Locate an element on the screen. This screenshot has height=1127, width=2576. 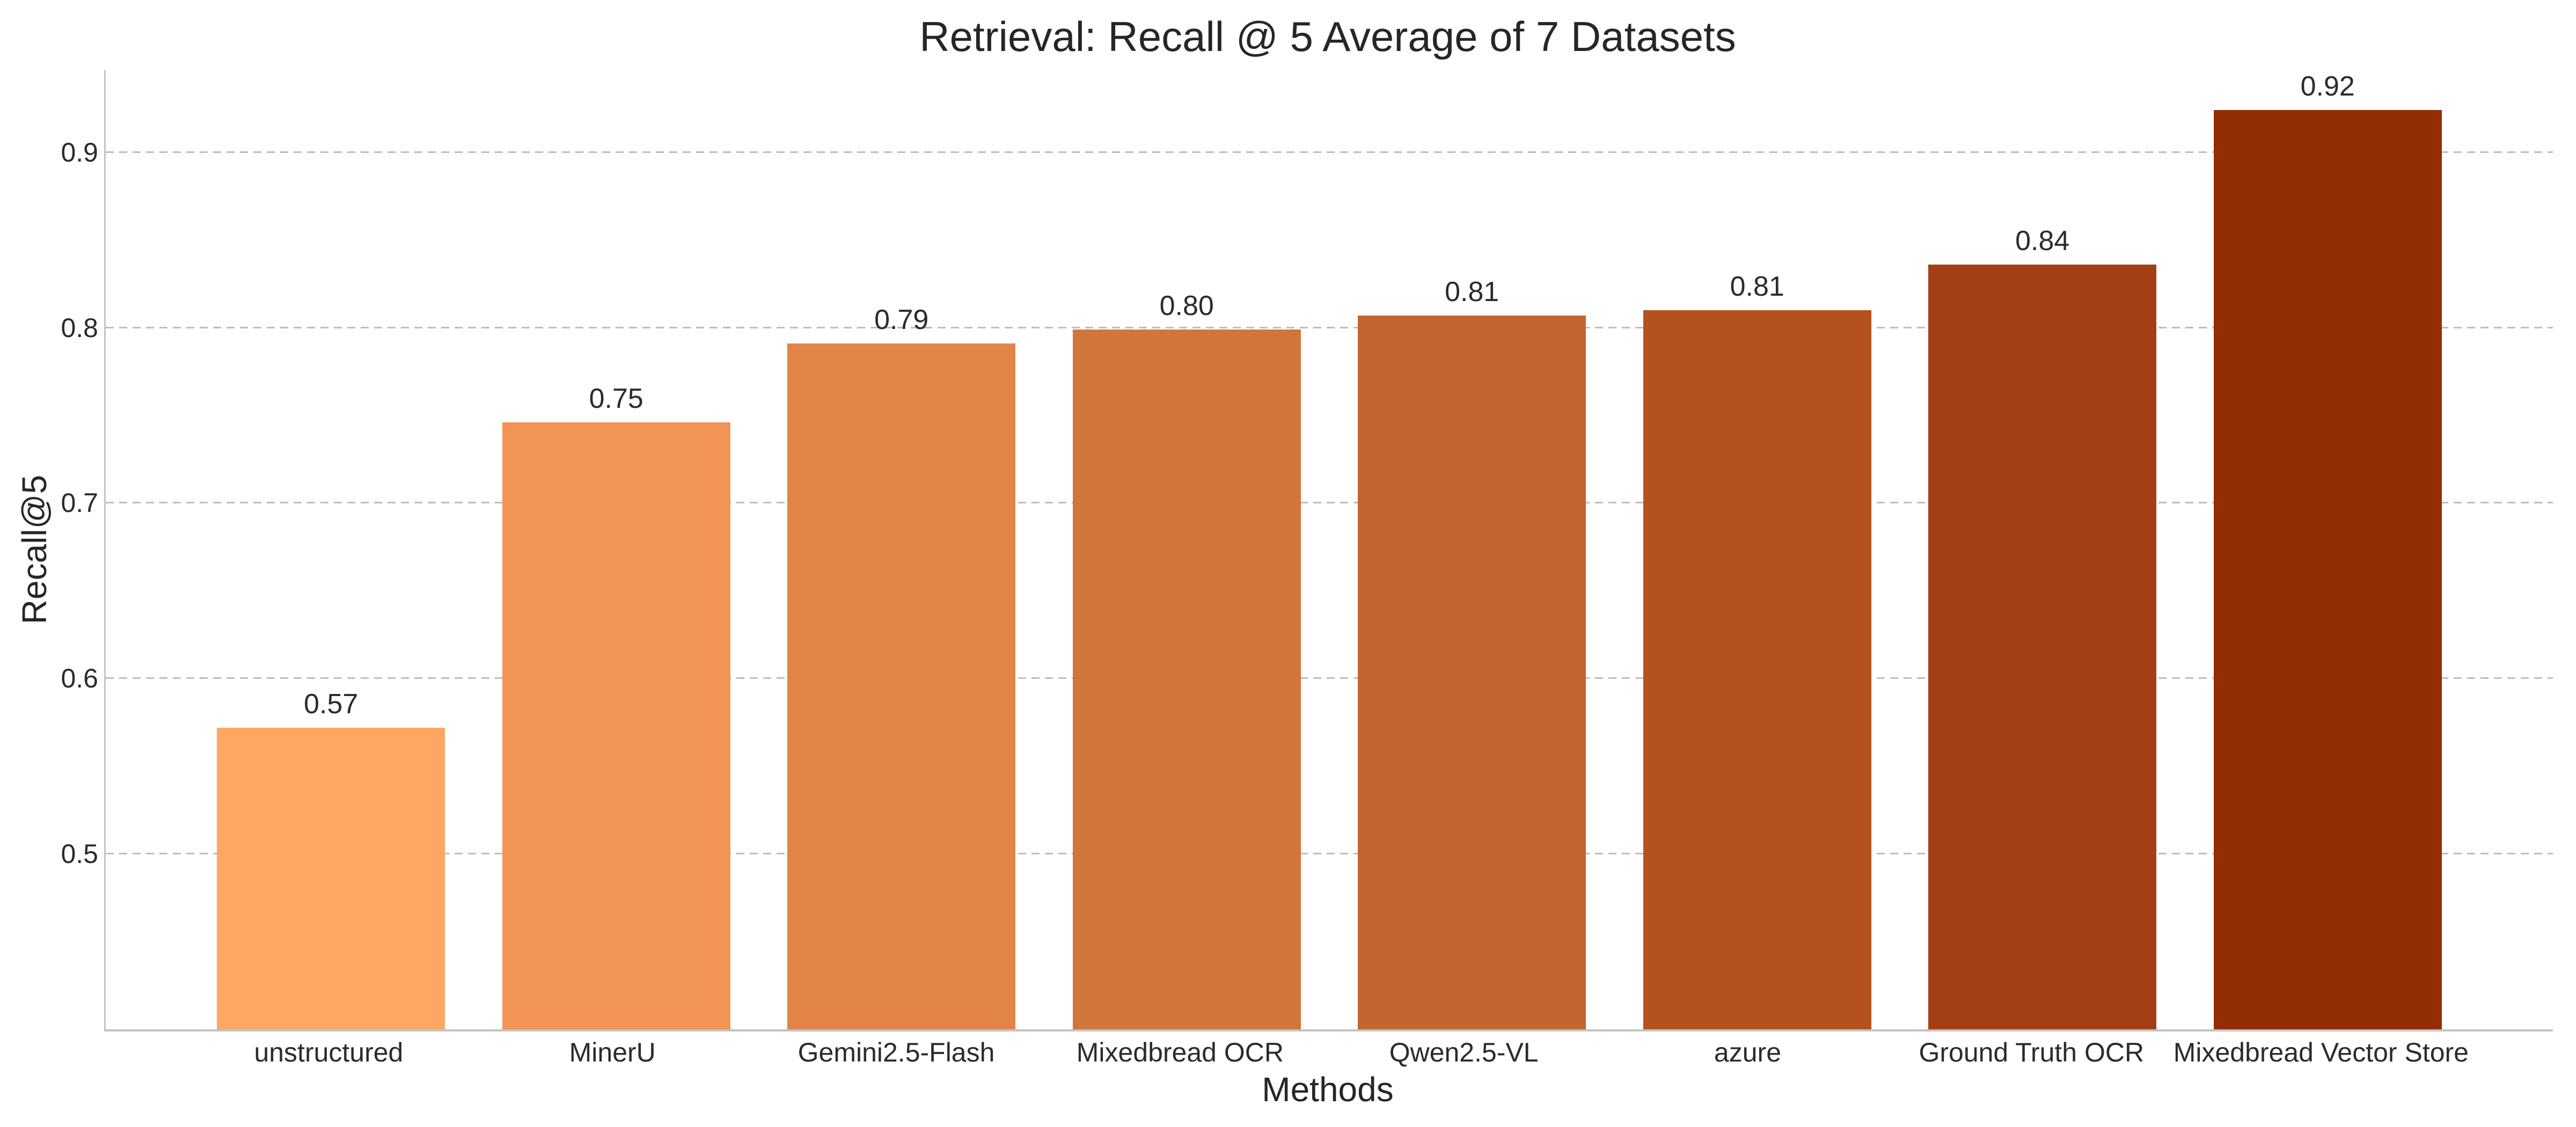
xtick-label: Mixedbread Vector Store is located at coordinates (2321, 1052).